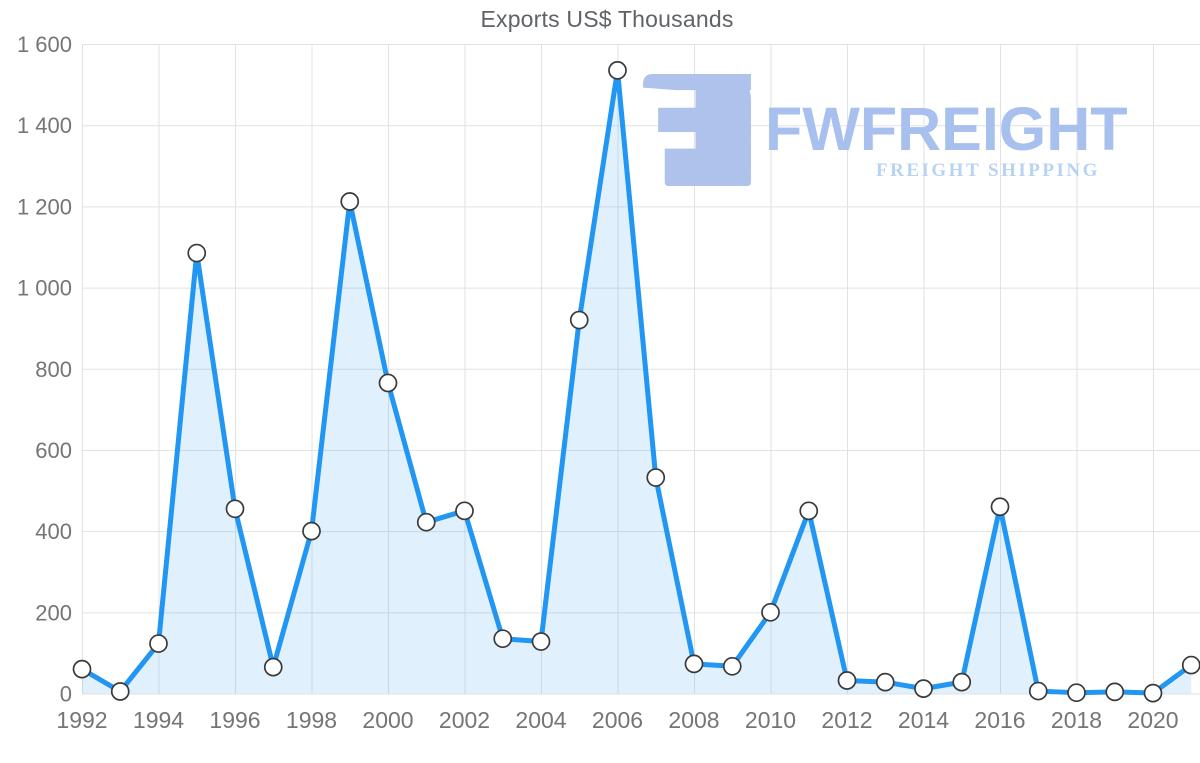 The width and height of the screenshot is (1200, 763). What do you see at coordinates (1153, 693) in the screenshot?
I see `data-point-2020` at bounding box center [1153, 693].